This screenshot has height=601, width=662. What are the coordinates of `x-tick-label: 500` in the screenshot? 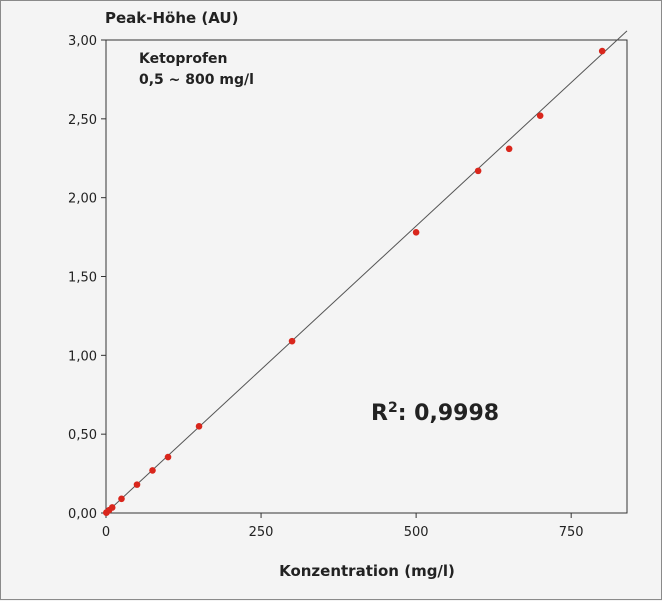 It's located at (416, 532).